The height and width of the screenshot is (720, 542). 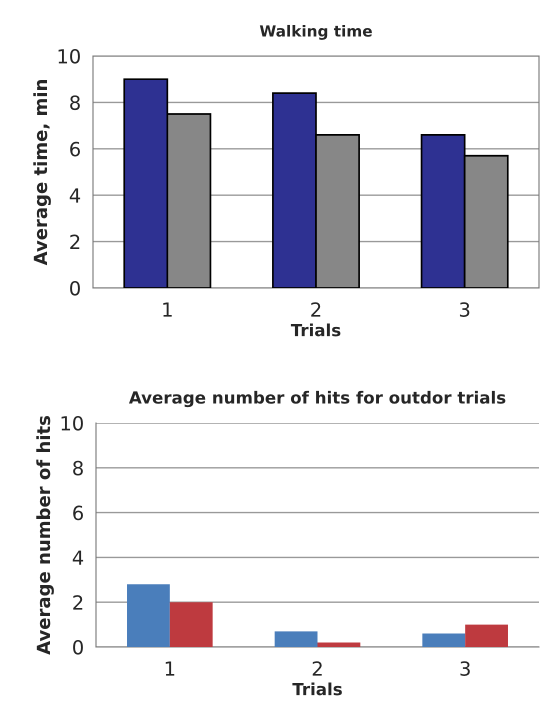 What do you see at coordinates (42, 173) in the screenshot?
I see `y-axis-title: Average time, min` at bounding box center [42, 173].